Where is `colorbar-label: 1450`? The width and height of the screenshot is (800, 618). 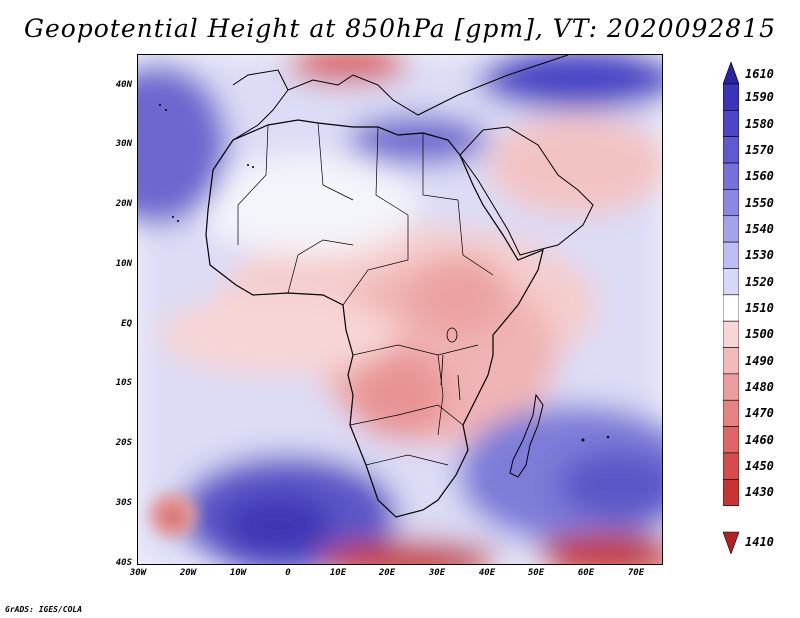 colorbar-label: 1450 is located at coordinates (759, 466).